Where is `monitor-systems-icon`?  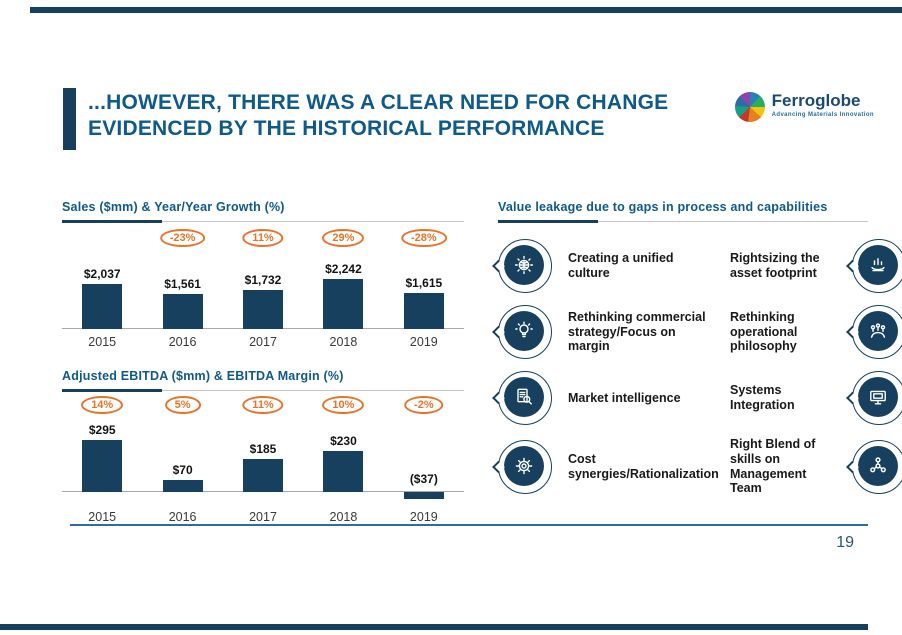 monitor-systems-icon is located at coordinates (874, 398).